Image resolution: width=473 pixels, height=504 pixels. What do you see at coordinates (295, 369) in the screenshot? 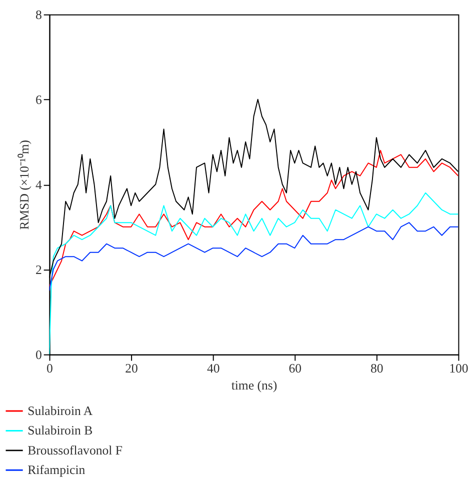
I see `x-tick-label: 60` at bounding box center [295, 369].